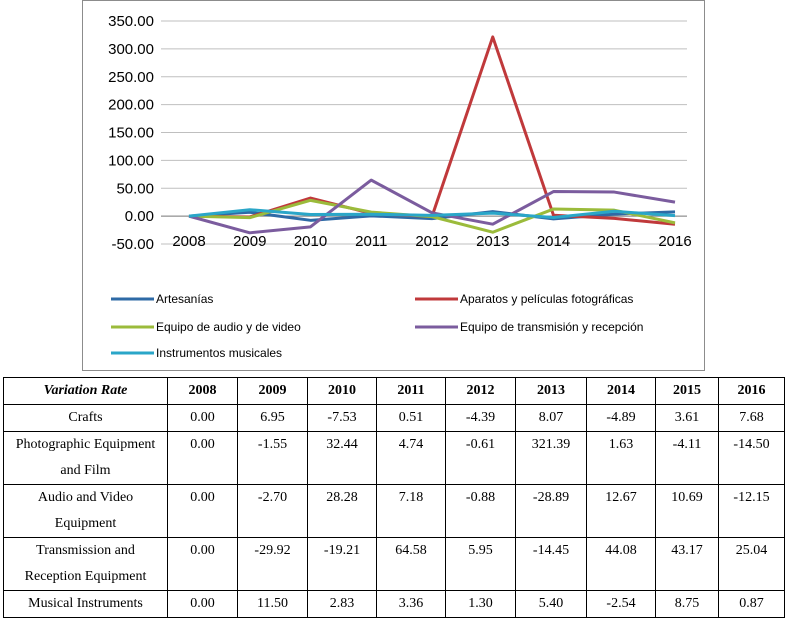 The image size is (789, 621). I want to click on x-tick-label: 2011, so click(371, 241).